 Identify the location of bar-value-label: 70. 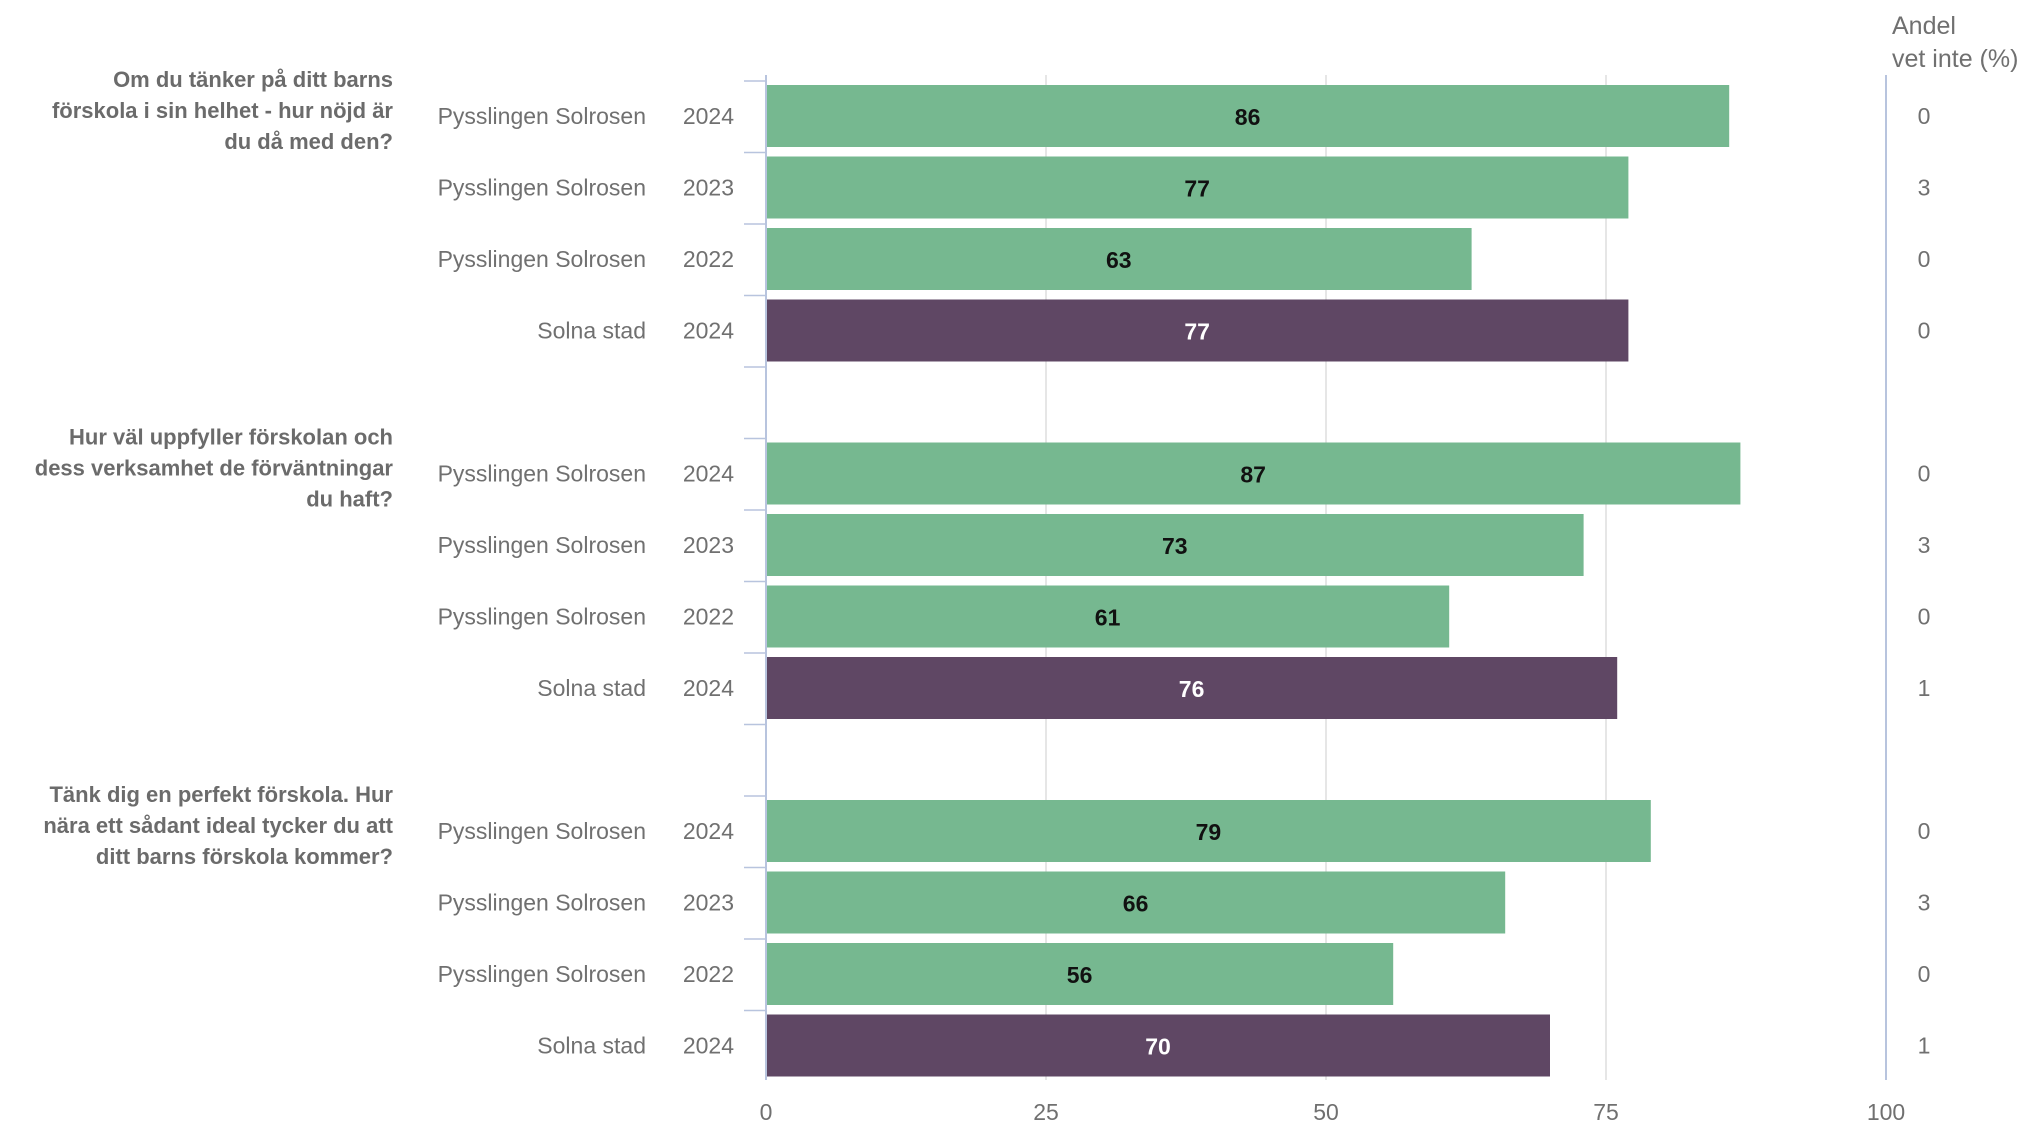
(1158, 1047).